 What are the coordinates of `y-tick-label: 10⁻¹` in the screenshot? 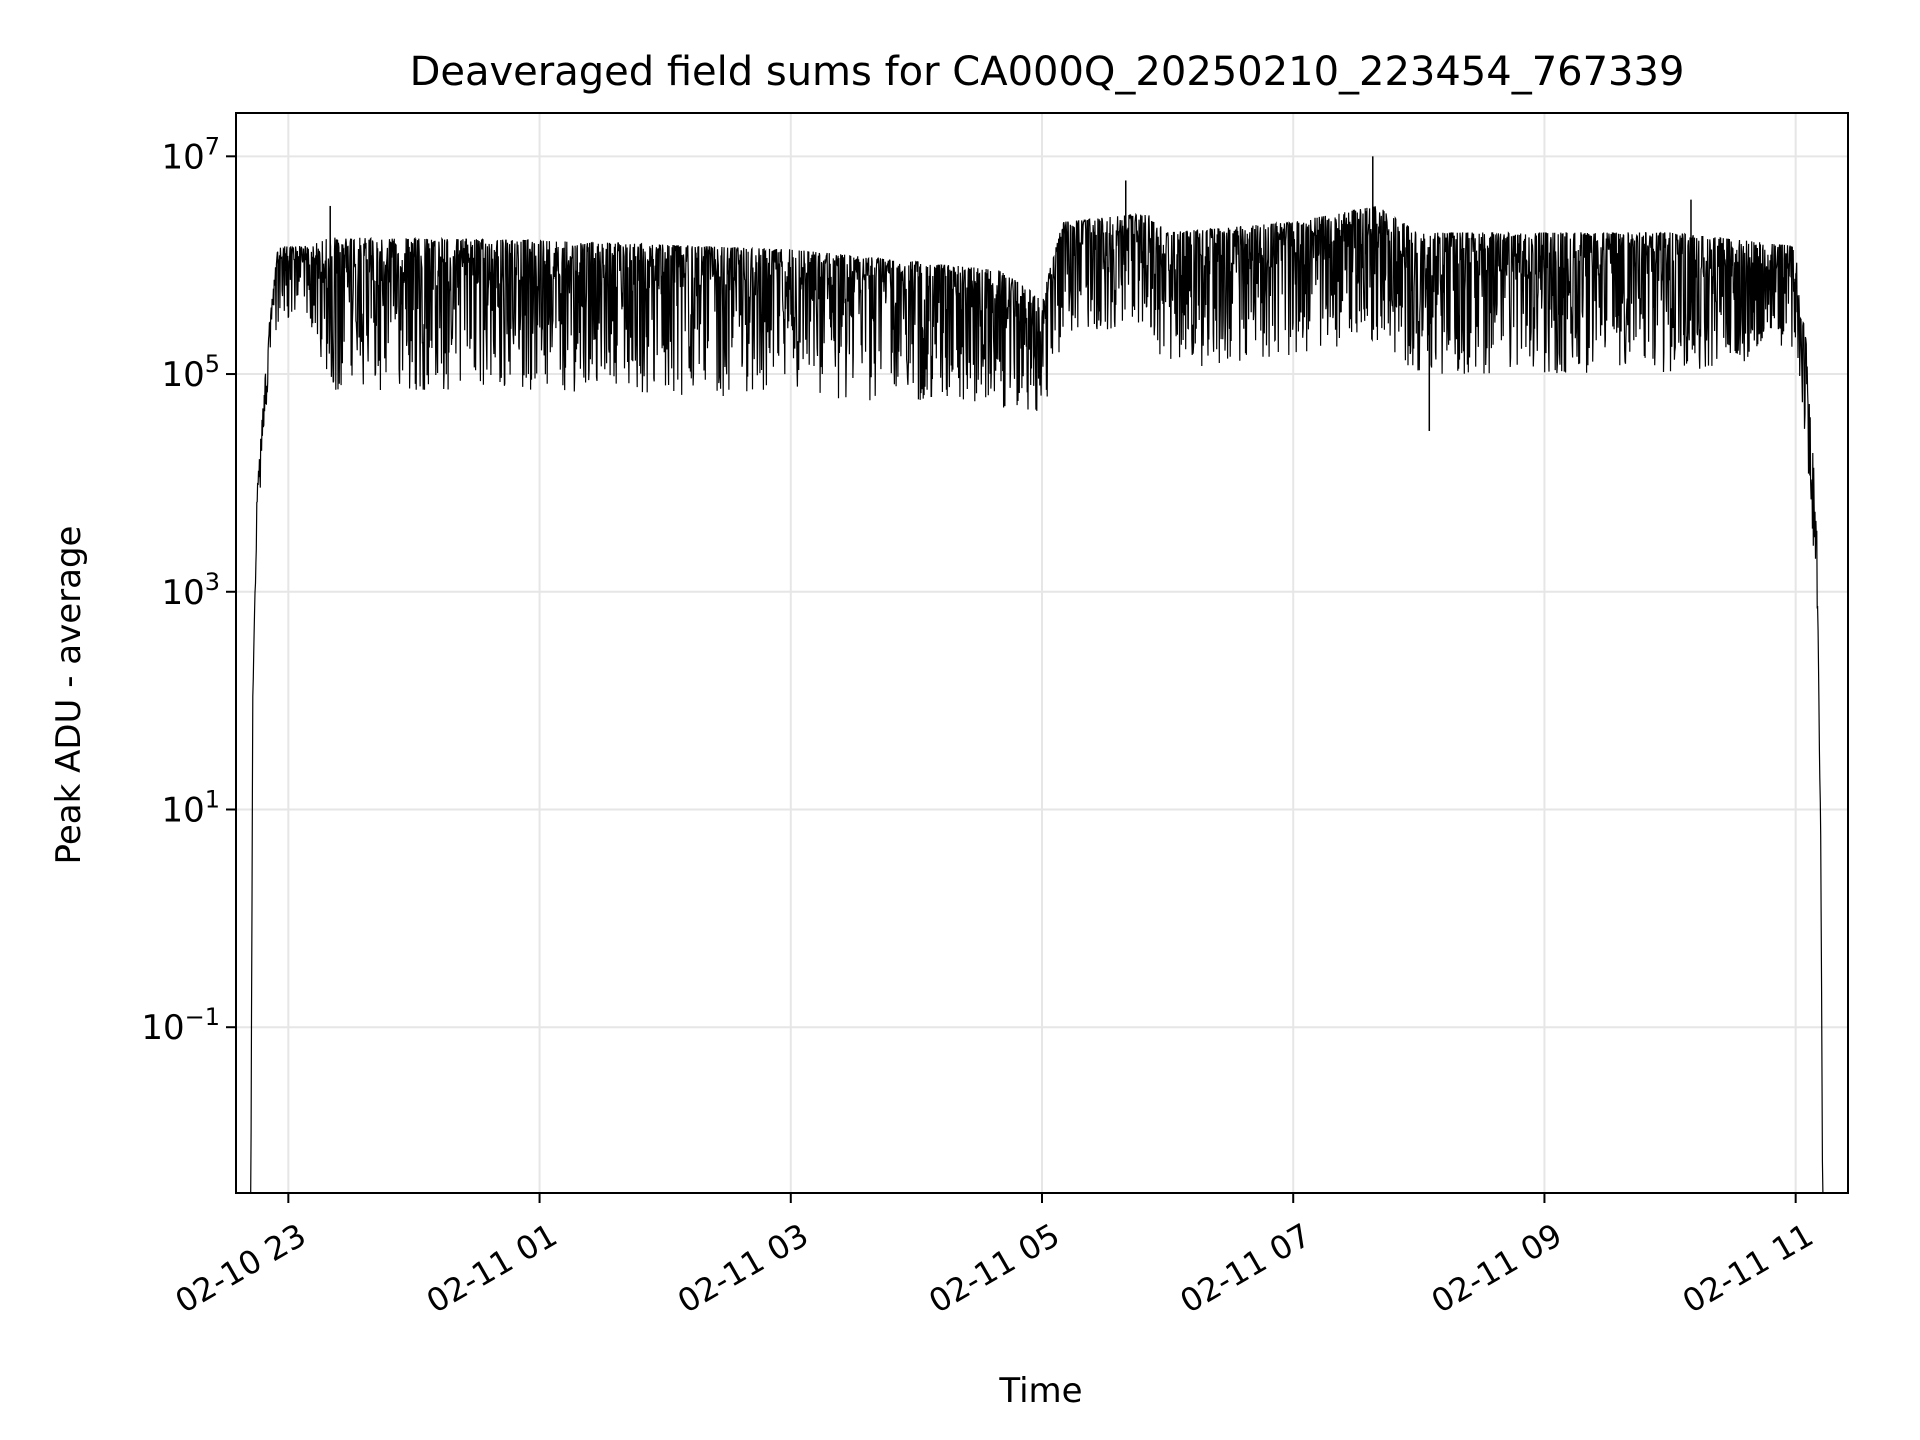 It's located at (180, 1025).